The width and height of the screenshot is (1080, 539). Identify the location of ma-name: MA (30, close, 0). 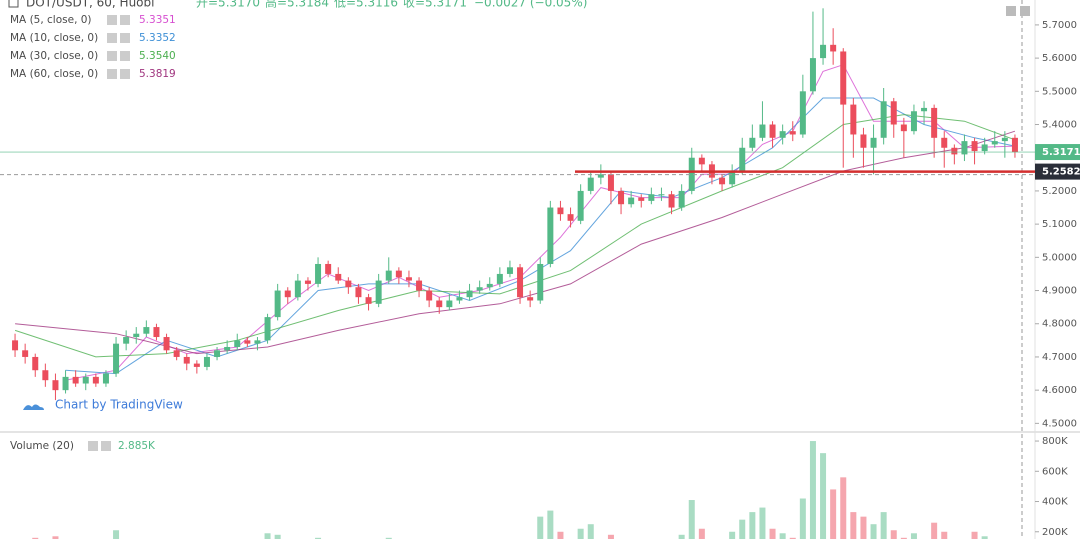
(54, 56).